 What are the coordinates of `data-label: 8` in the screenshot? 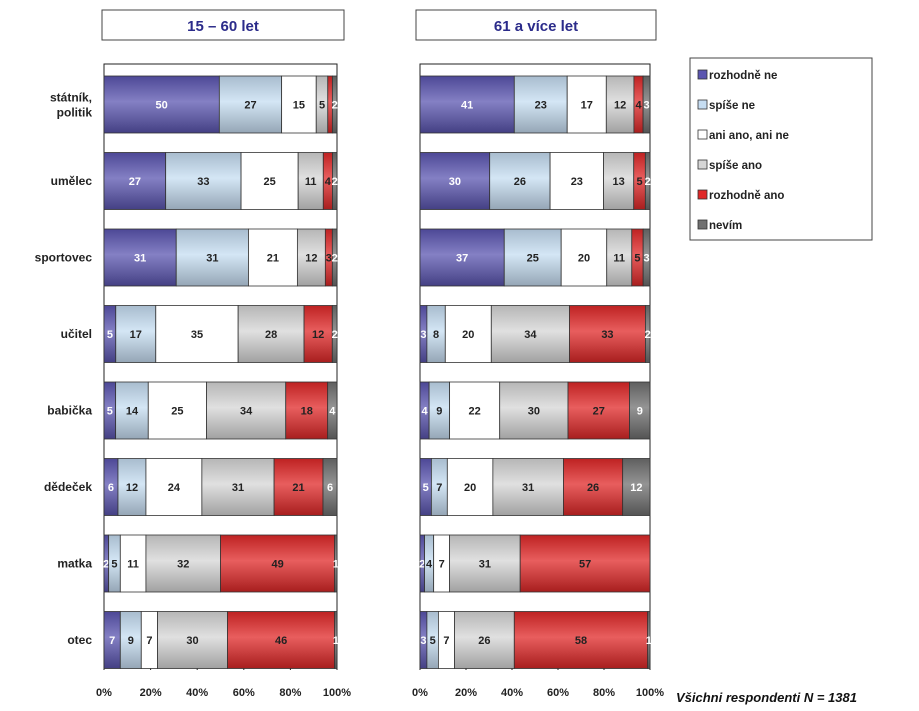 It's located at (436, 335).